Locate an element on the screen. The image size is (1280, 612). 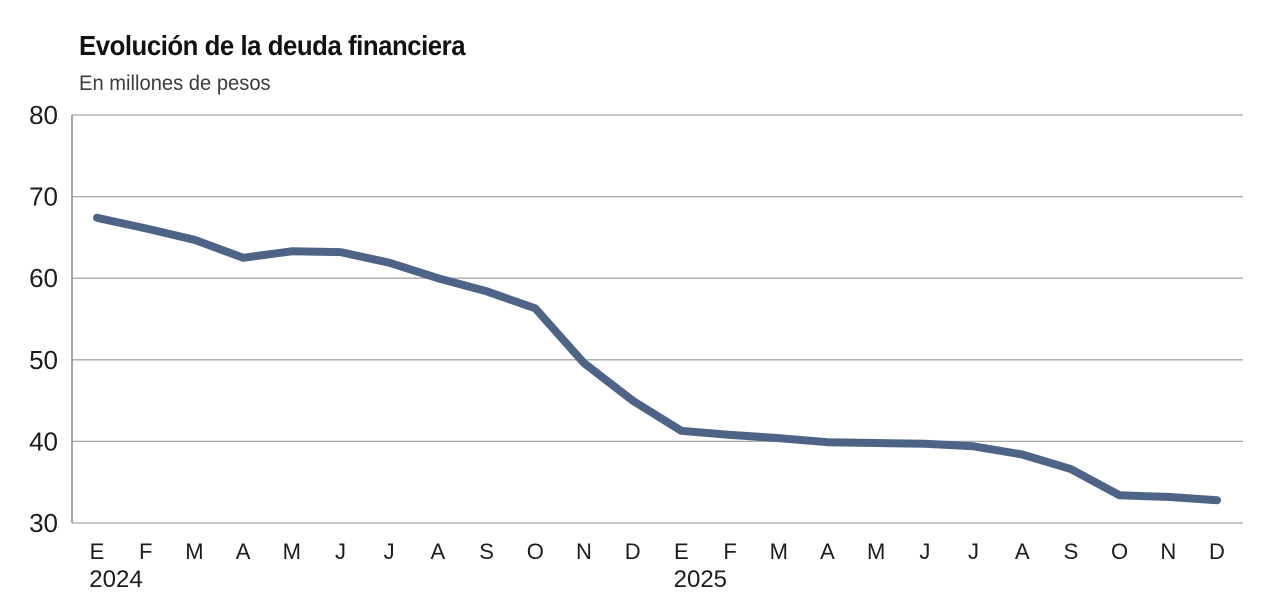
year-label: 2025 is located at coordinates (700, 579).